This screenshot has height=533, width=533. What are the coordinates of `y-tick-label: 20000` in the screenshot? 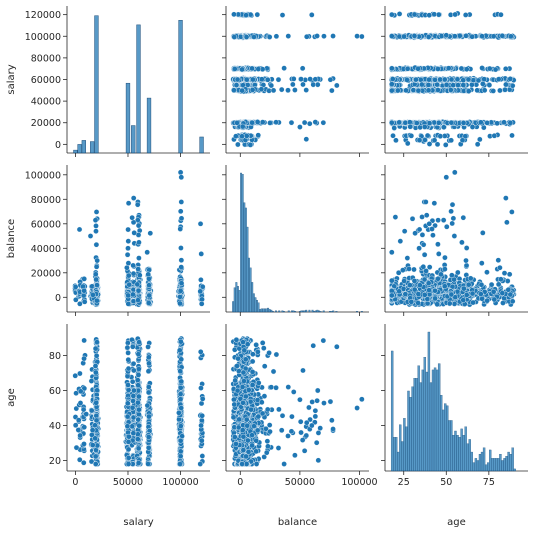 It's located at (46, 123).